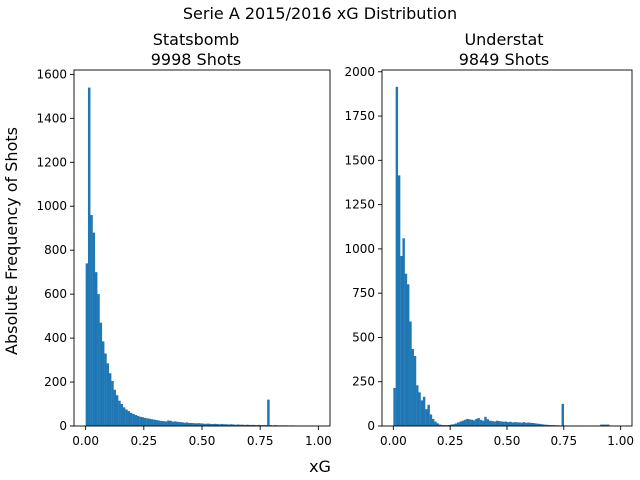 The width and height of the screenshot is (640, 480). I want to click on left-y-tick-label: 1200, so click(51, 162).